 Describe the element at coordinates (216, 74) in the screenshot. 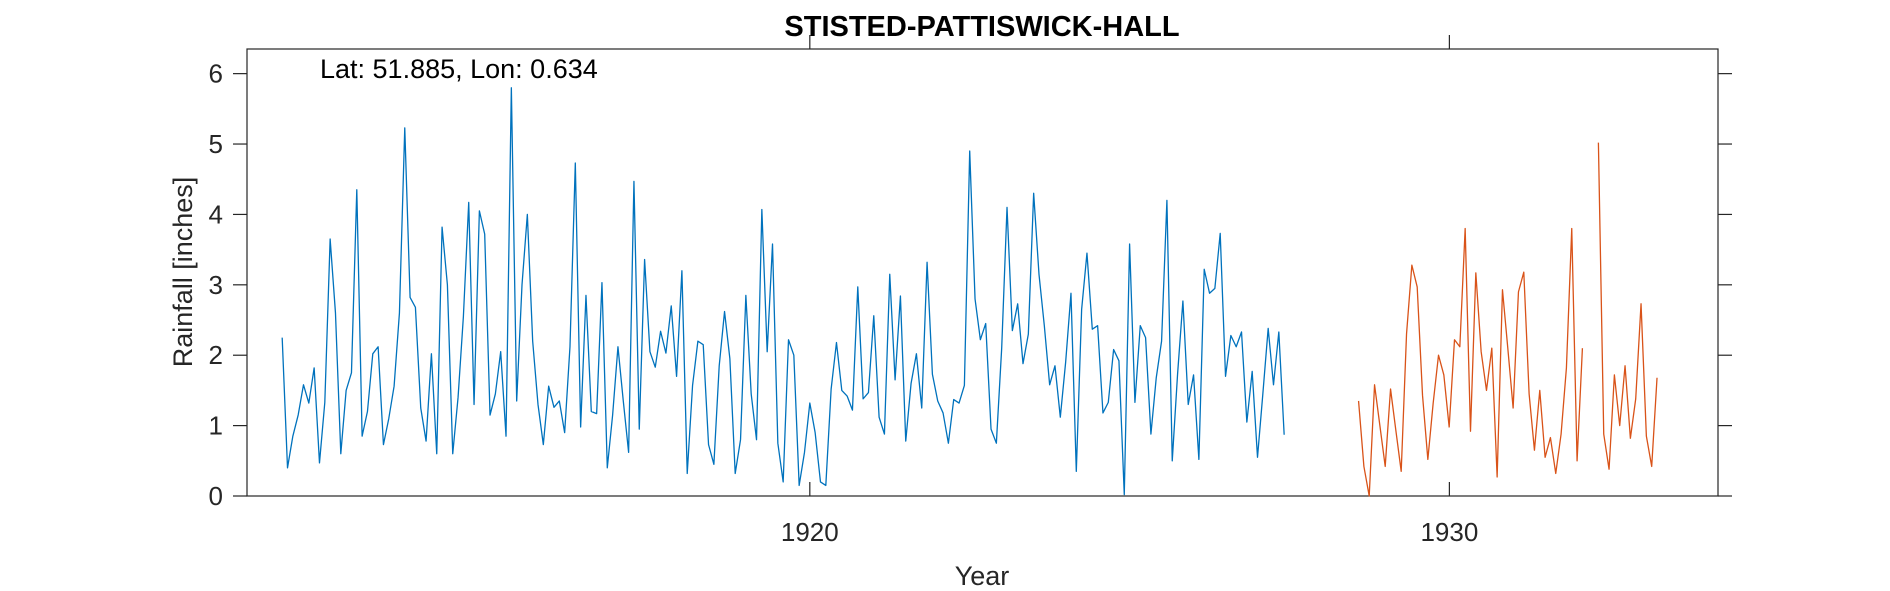

I see `y-tick-label: 6` at that location.